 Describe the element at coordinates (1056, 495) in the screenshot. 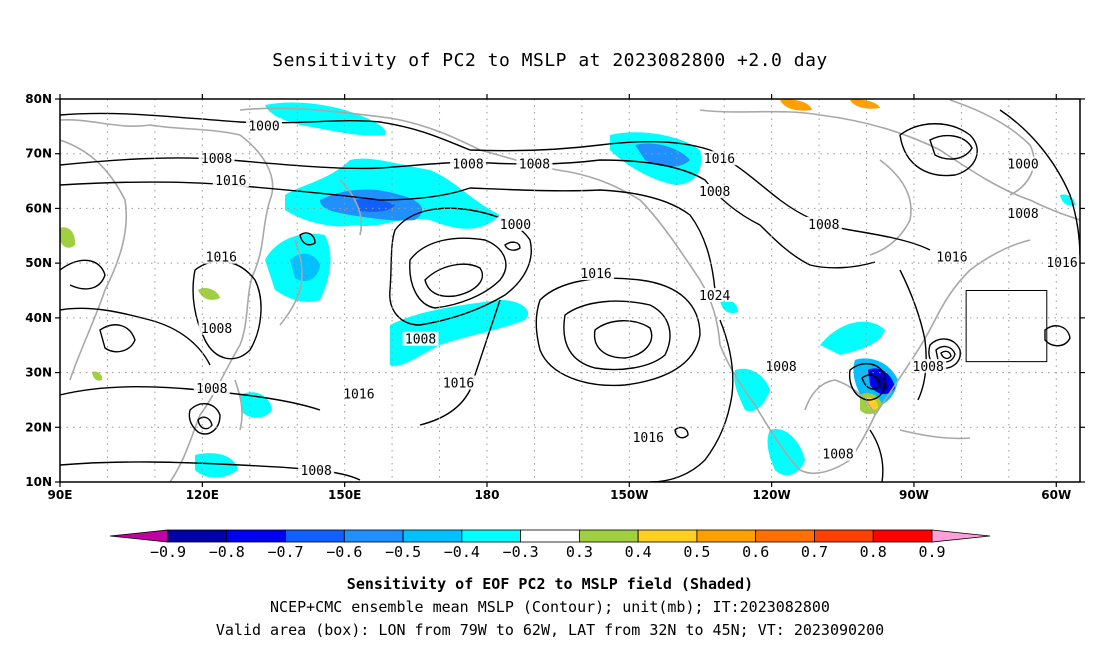

I see `lon-tick-label: 60W` at that location.